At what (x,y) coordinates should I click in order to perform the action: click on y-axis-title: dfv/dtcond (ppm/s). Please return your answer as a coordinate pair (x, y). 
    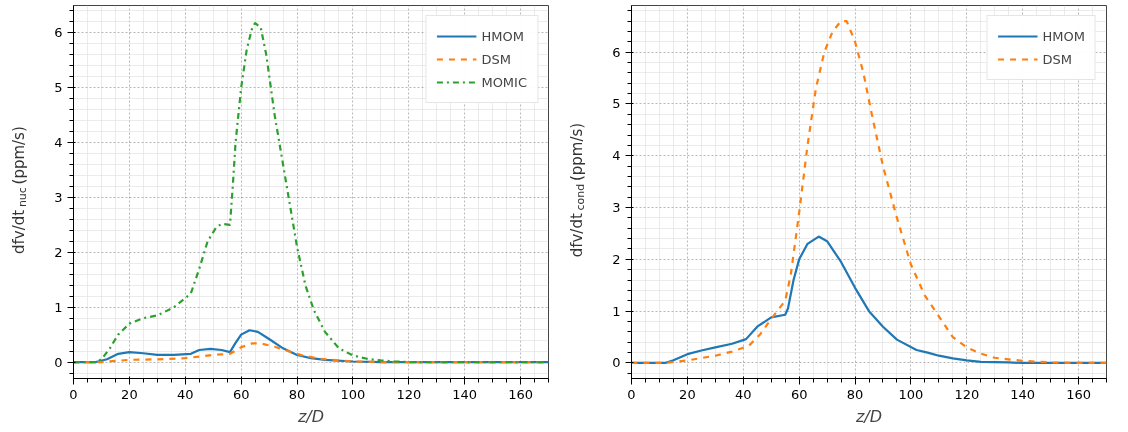
    Looking at the image, I should click on (577, 190).